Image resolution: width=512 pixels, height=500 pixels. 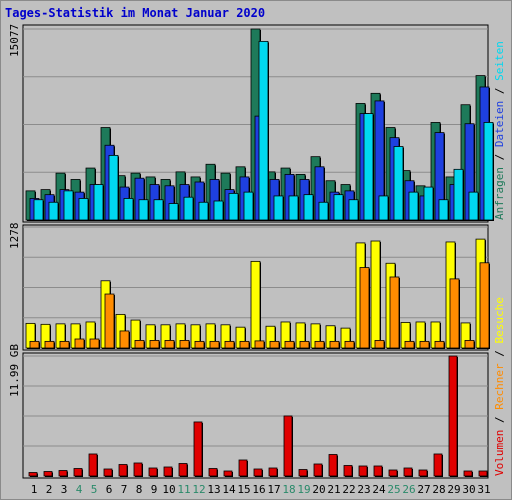 I want to click on legend-anfragen: Anfragen, so click(x=499, y=193).